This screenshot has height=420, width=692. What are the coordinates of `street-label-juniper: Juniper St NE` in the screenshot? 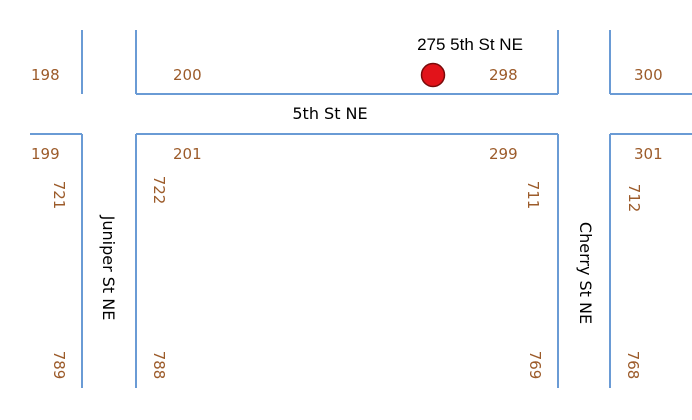 It's located at (108, 268).